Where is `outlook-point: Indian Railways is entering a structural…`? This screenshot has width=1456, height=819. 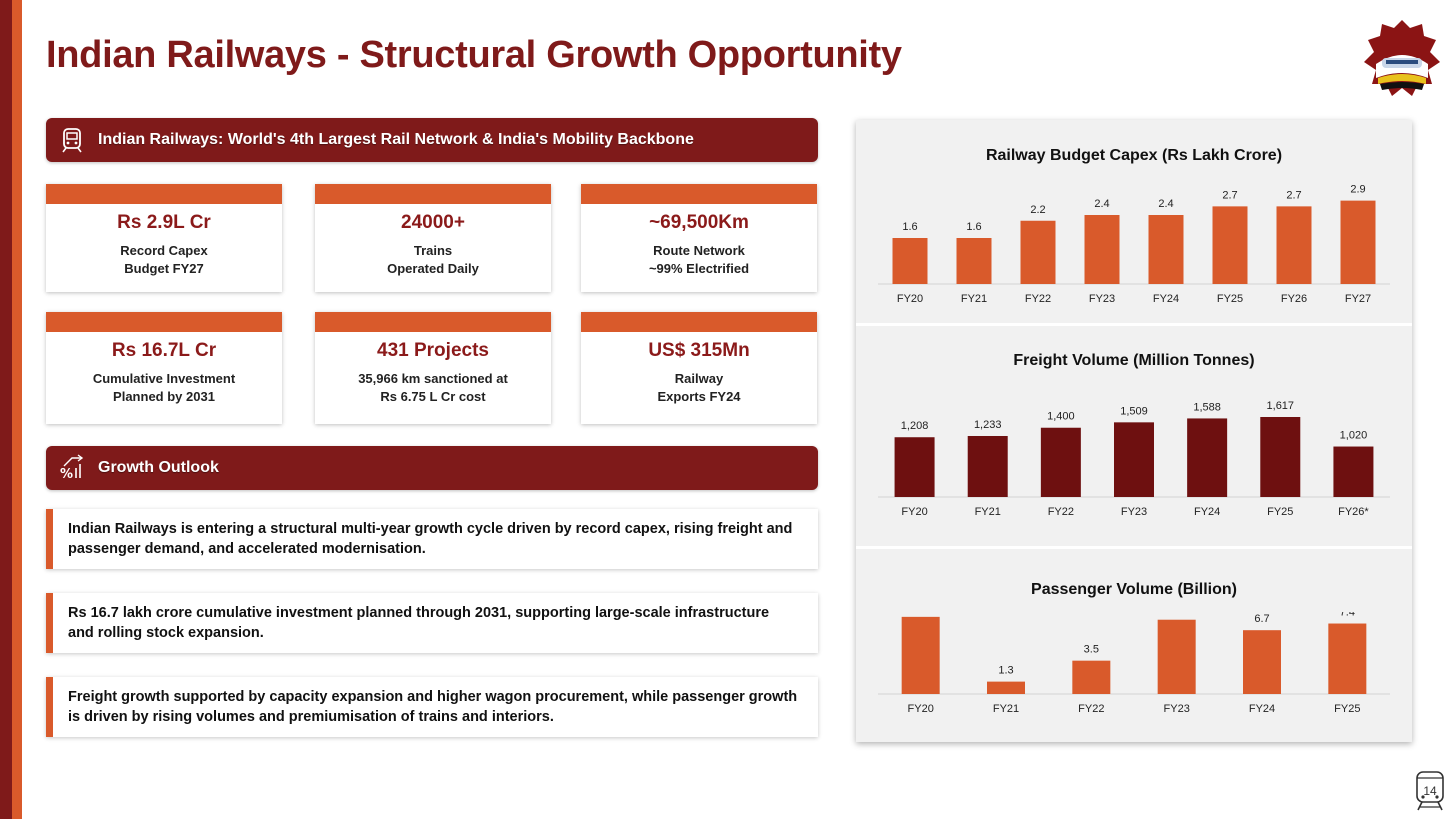
outlook-point: Indian Railways is entering a structural… is located at coordinates (432, 539).